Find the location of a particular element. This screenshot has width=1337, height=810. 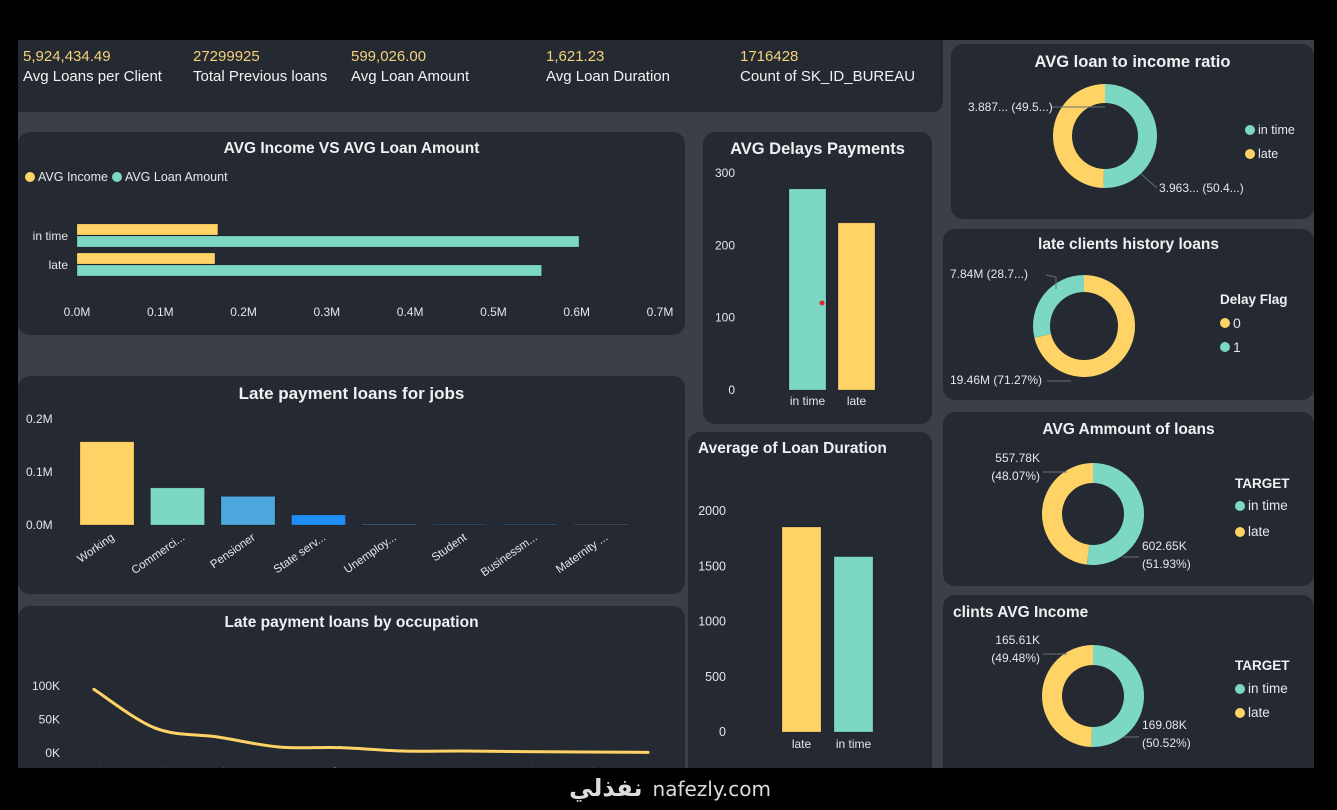

kpi-avg-loan-amount: 599,026.00 Avg Loan Amount is located at coordinates (410, 68).